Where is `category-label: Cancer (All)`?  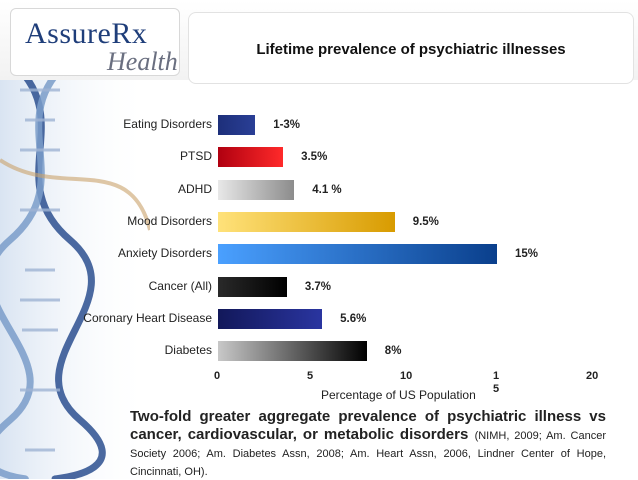
category-label: Cancer (All) is located at coordinates (180, 285).